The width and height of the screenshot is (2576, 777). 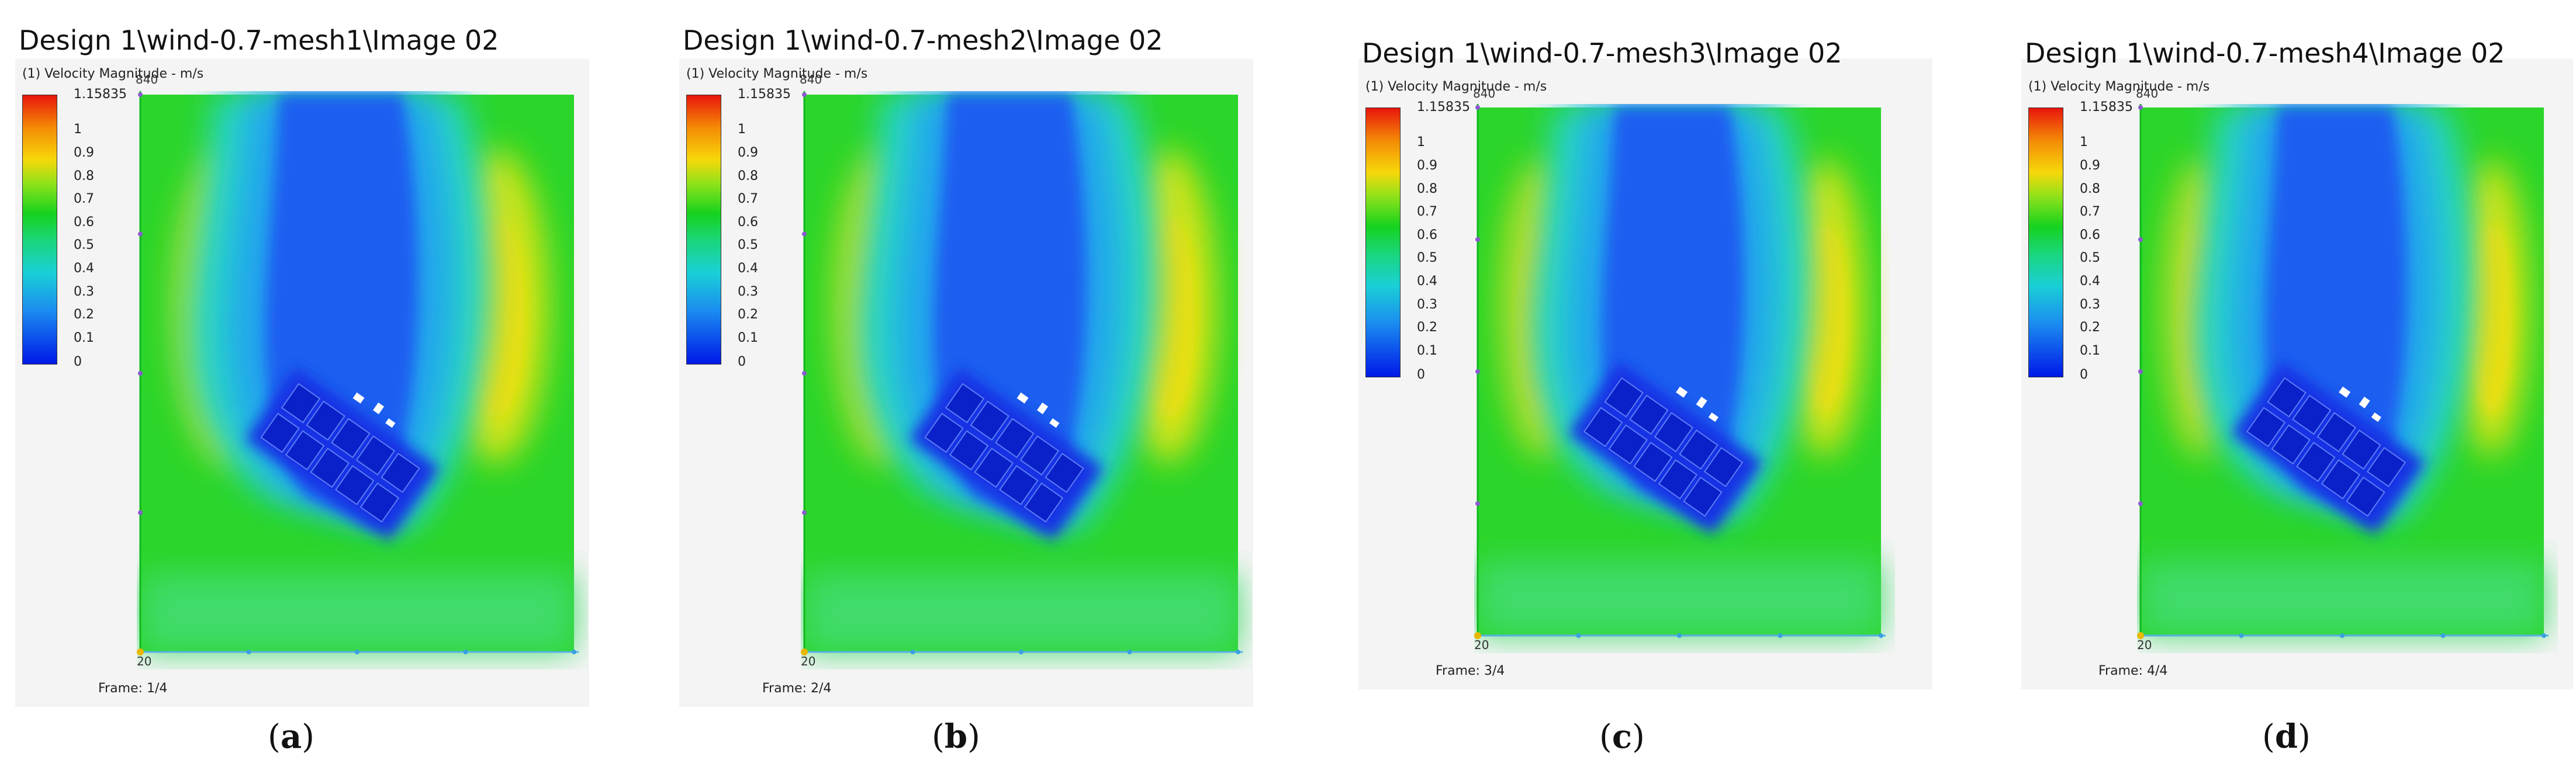 What do you see at coordinates (2265, 53) in the screenshot?
I see `panel-title: Design 1\wind-0.7-mesh4\Image 02` at bounding box center [2265, 53].